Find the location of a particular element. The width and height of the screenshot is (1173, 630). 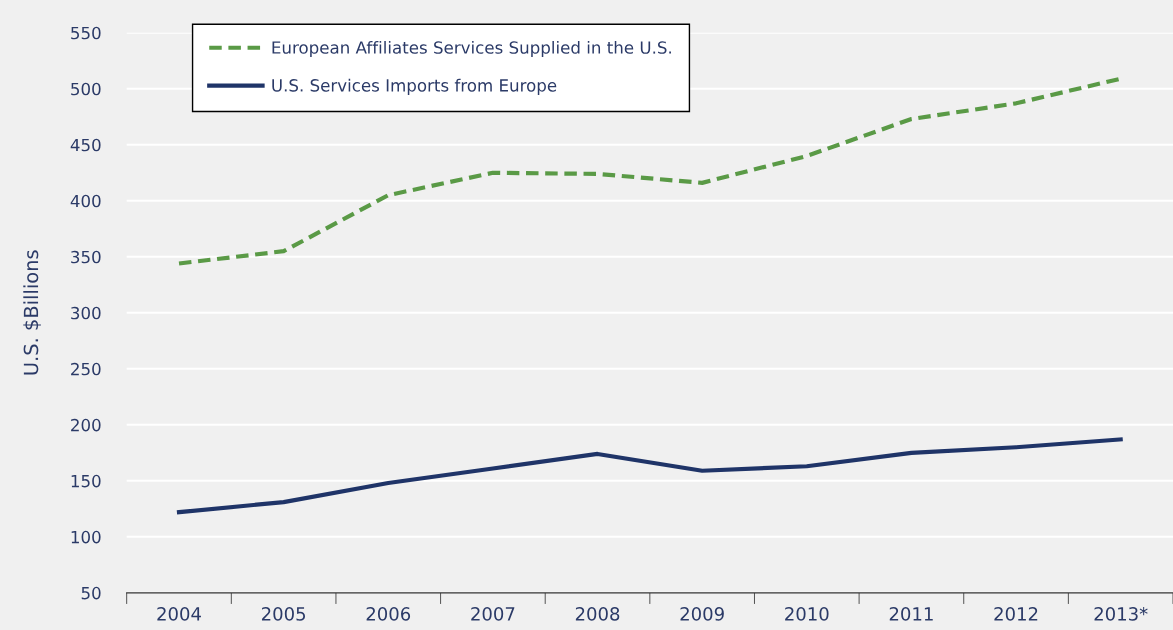

y-tick-label: 350 is located at coordinates (86, 257).